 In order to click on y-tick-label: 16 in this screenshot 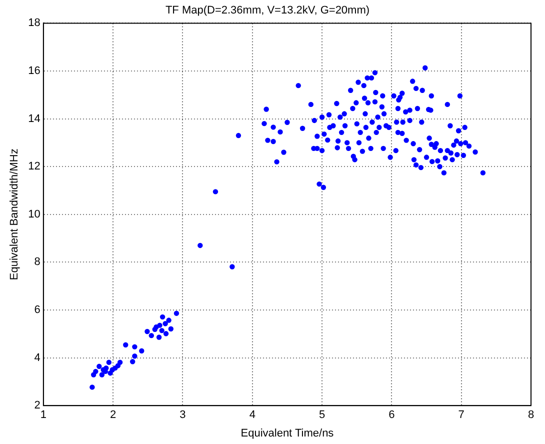, I will do `click(34, 71)`.